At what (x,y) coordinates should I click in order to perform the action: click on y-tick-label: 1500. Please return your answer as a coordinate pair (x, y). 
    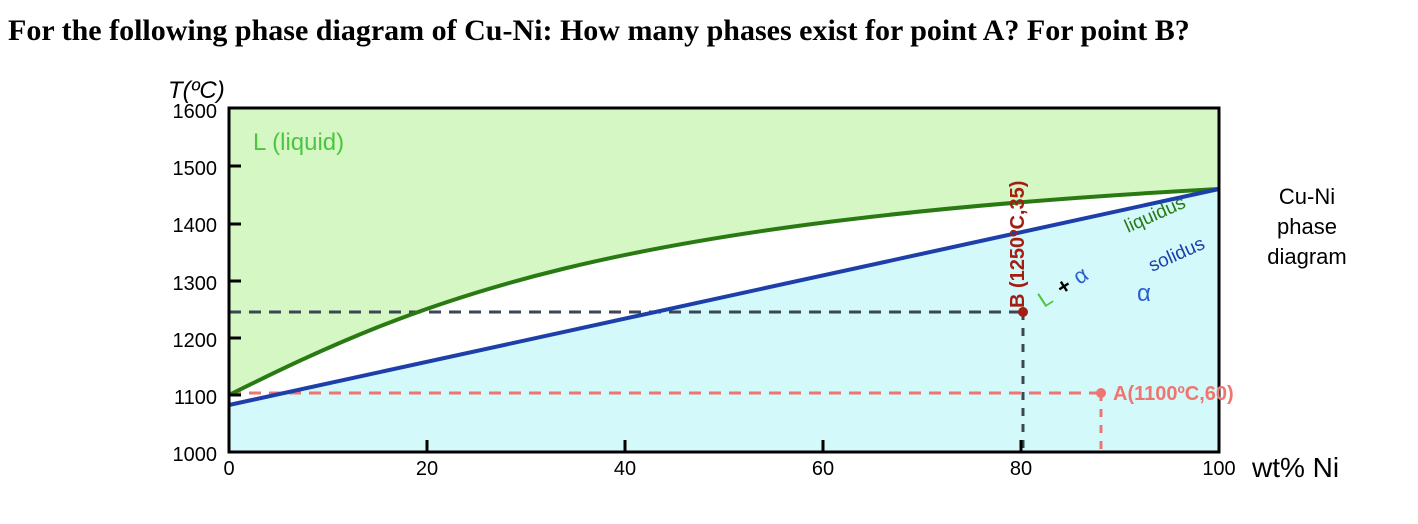
    Looking at the image, I should click on (195, 169).